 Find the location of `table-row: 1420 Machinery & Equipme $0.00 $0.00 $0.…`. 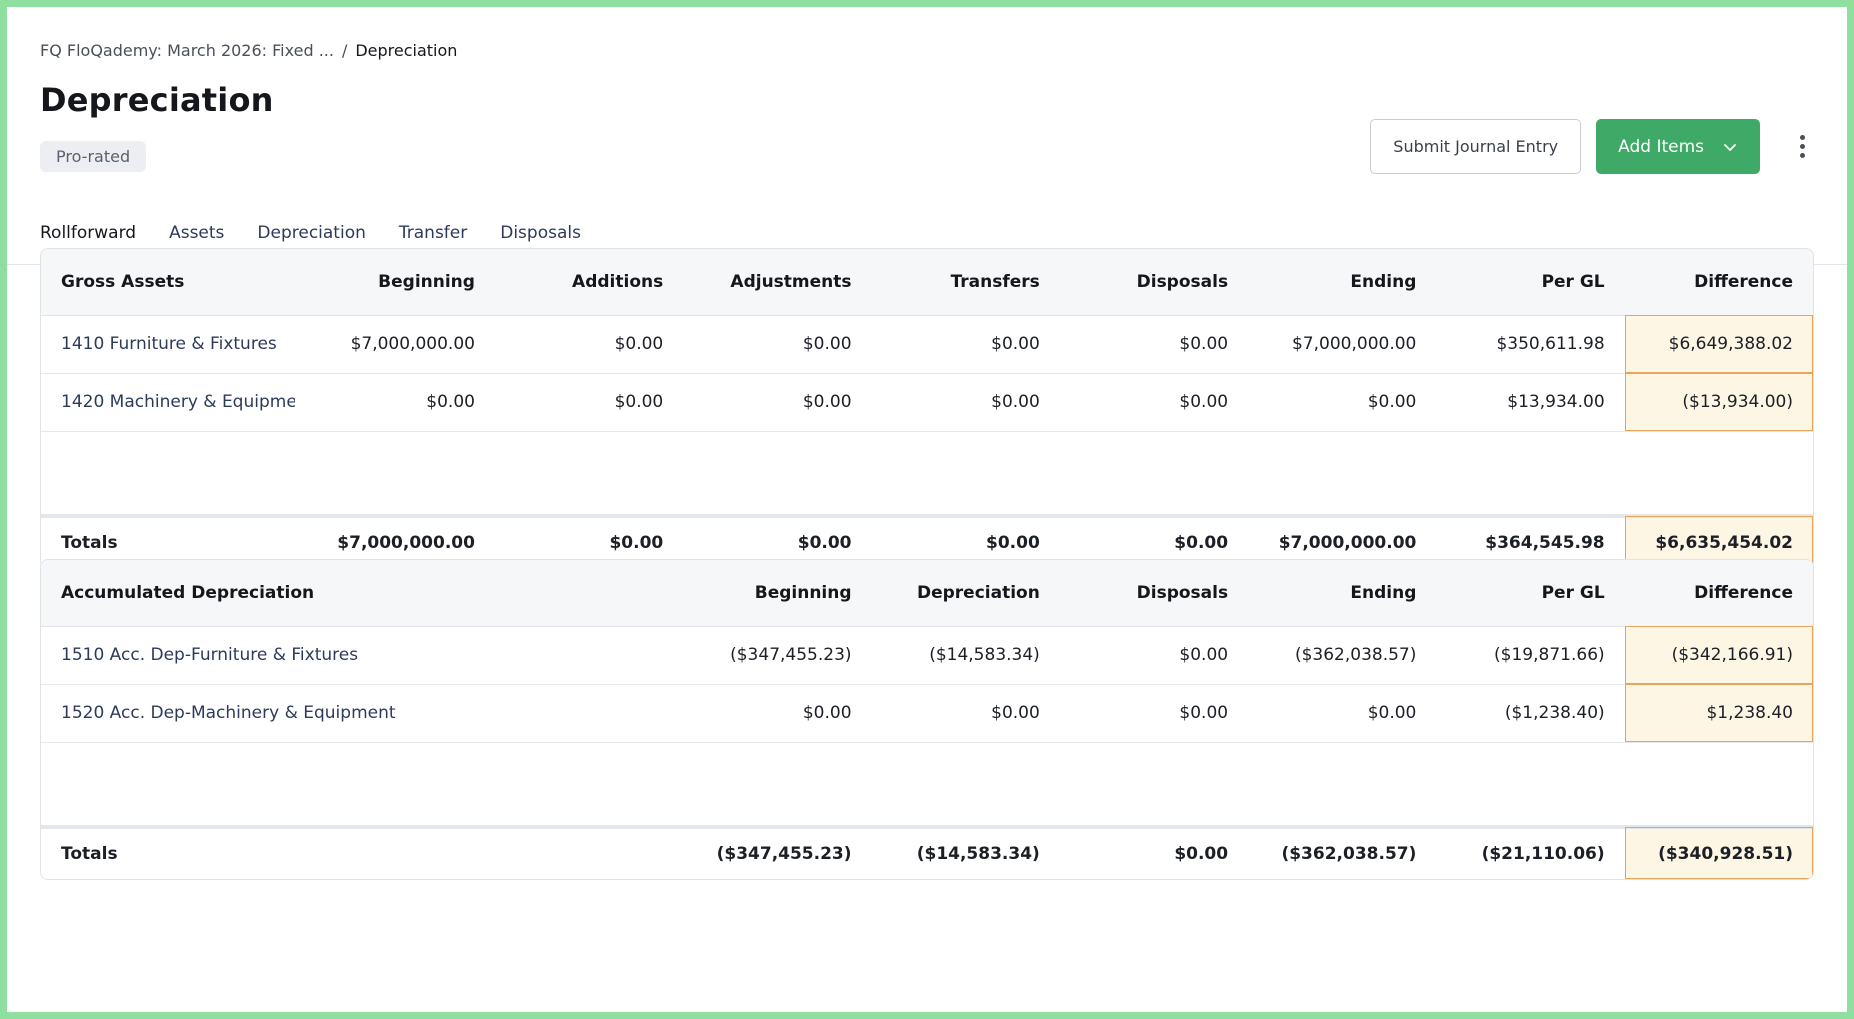

table-row: 1420 Machinery & Equipme $0.00 $0.00 $0.… is located at coordinates (927, 402).